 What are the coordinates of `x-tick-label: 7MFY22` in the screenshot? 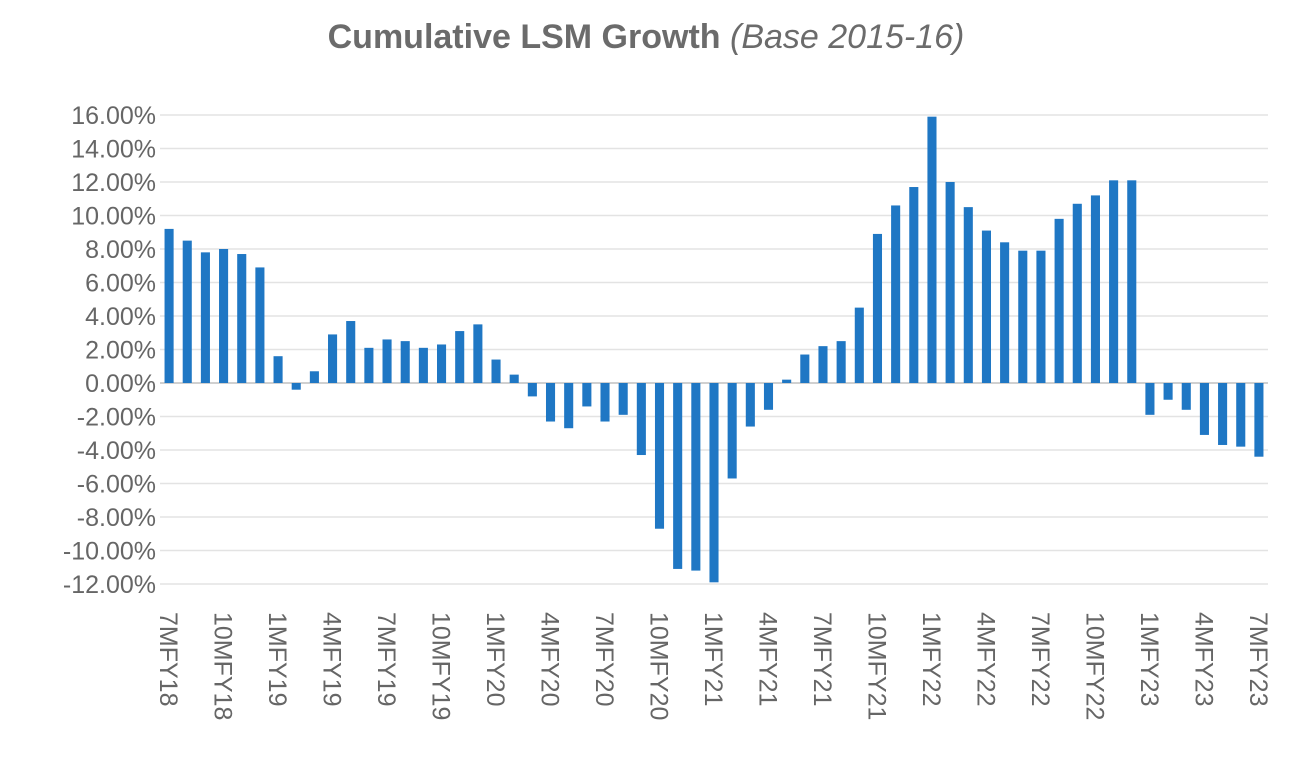 It's located at (1040, 659).